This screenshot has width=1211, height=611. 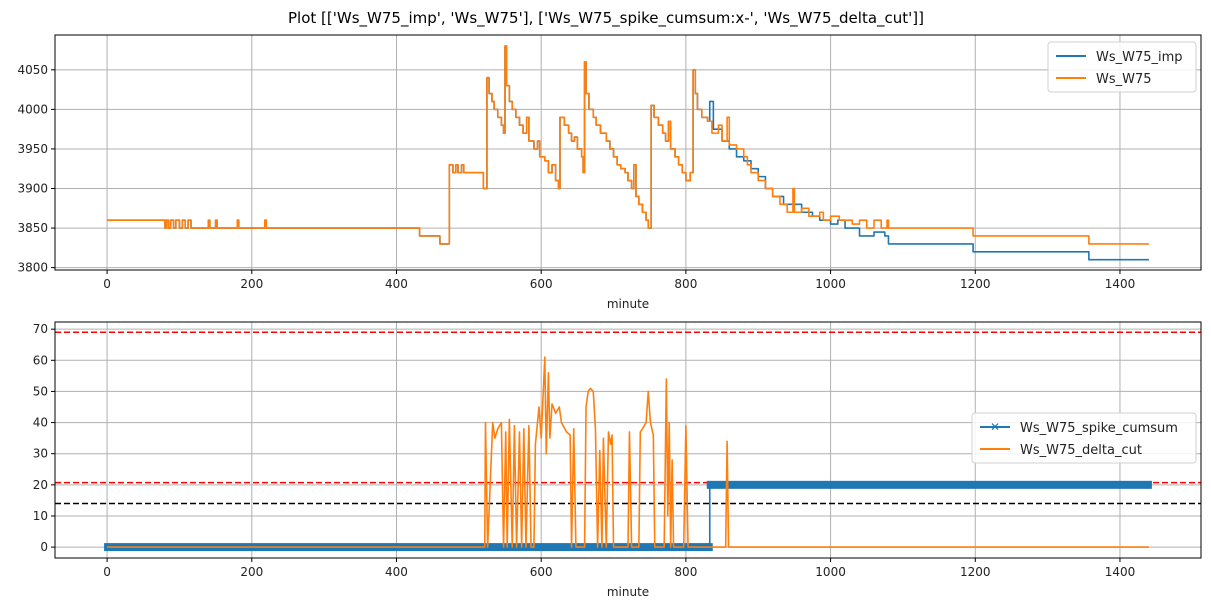 I want to click on legend-label: Ws_W75, so click(x=1124, y=79).